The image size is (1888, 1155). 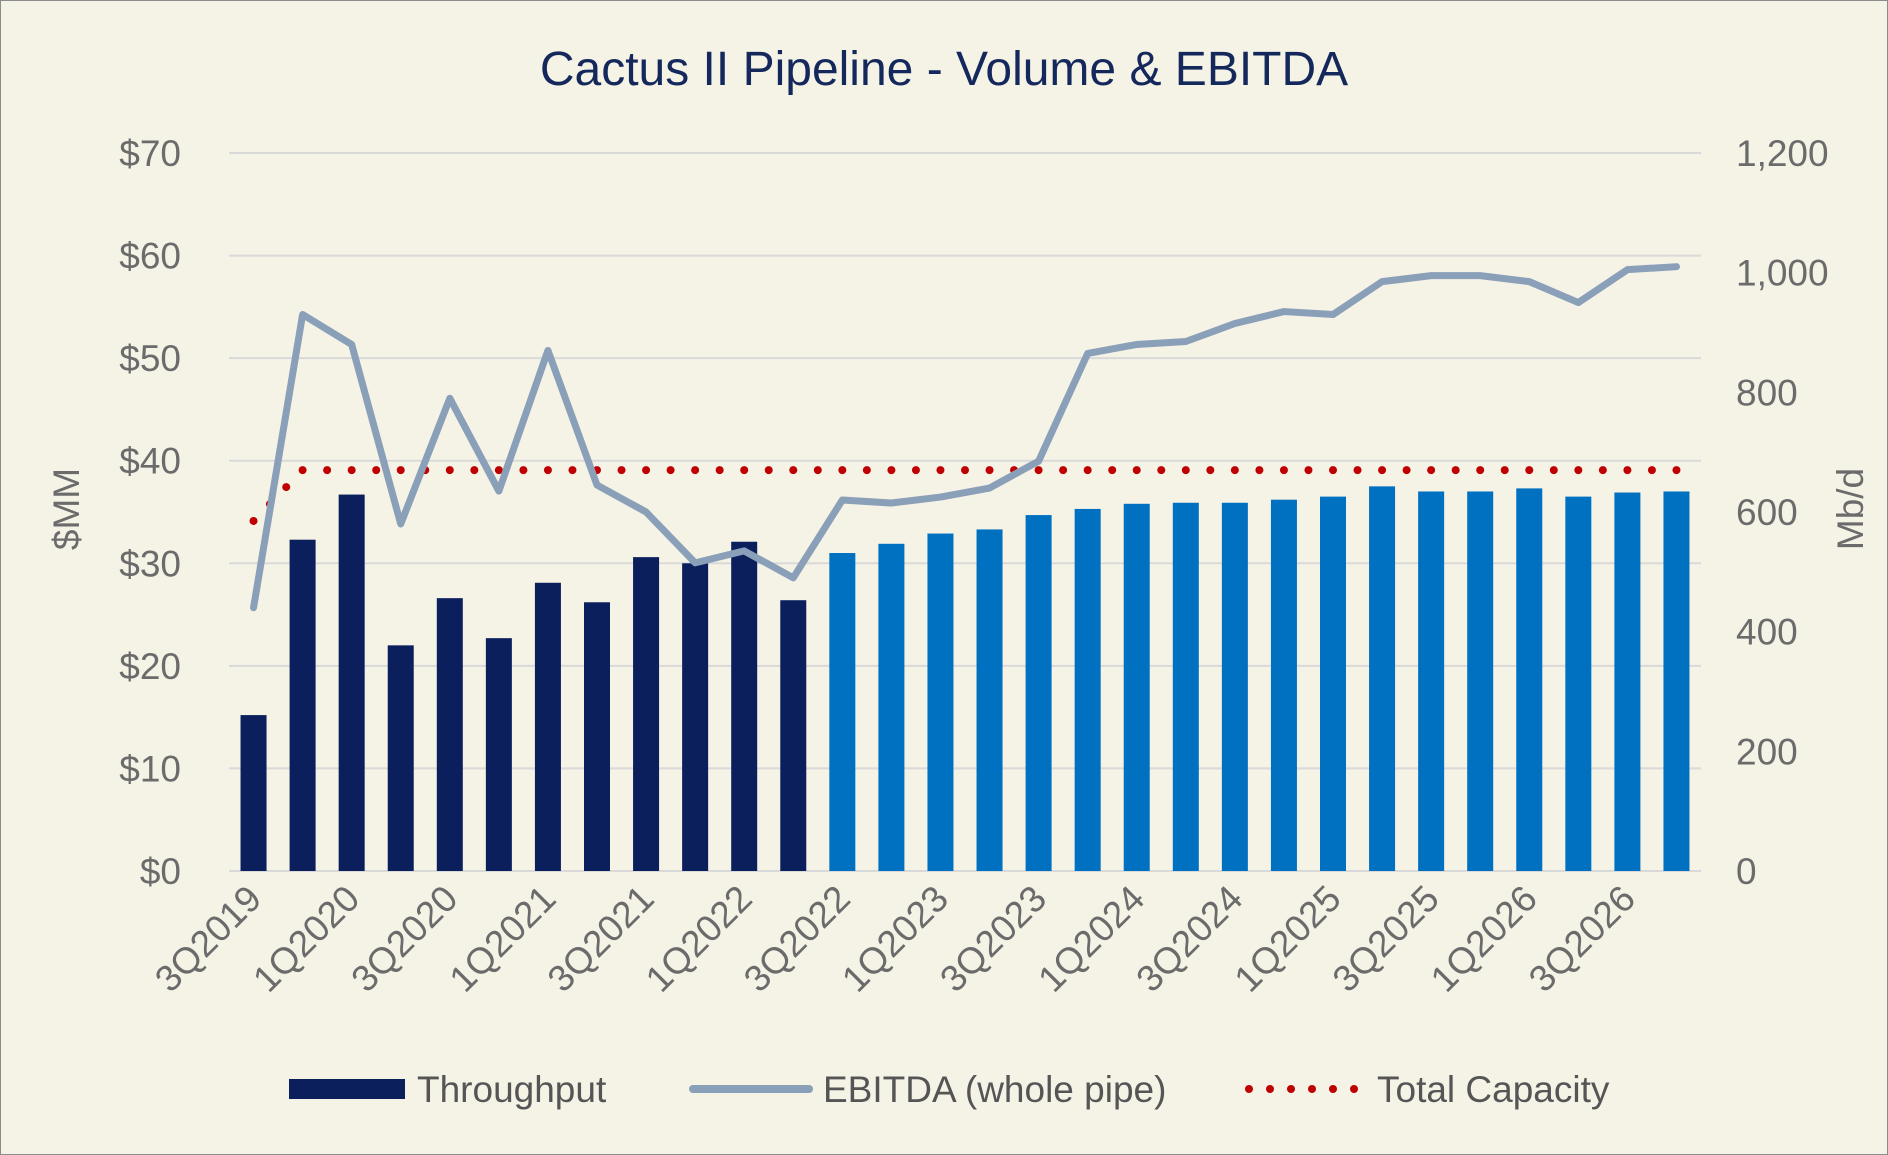 I want to click on right-axis-title: Mb/d, so click(x=1850, y=509).